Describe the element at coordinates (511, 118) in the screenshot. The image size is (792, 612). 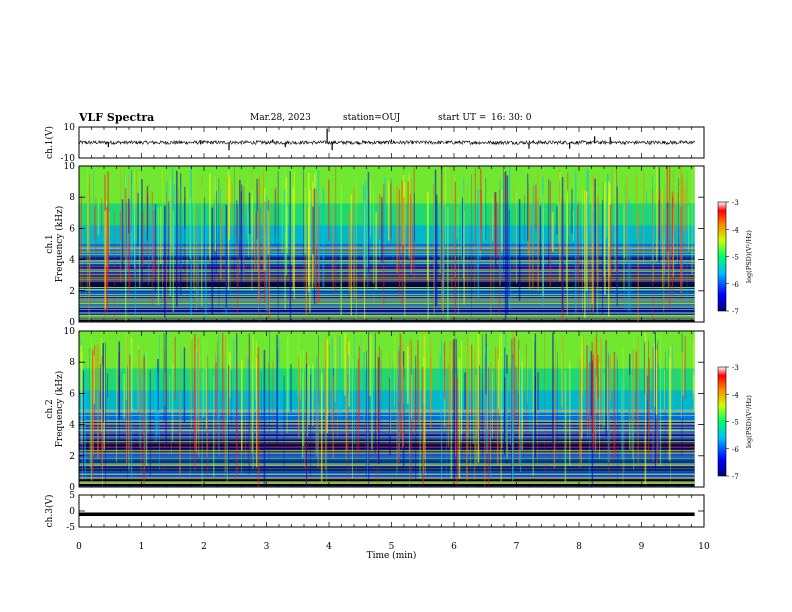
I see `start-time: 16: 30: 0` at that location.